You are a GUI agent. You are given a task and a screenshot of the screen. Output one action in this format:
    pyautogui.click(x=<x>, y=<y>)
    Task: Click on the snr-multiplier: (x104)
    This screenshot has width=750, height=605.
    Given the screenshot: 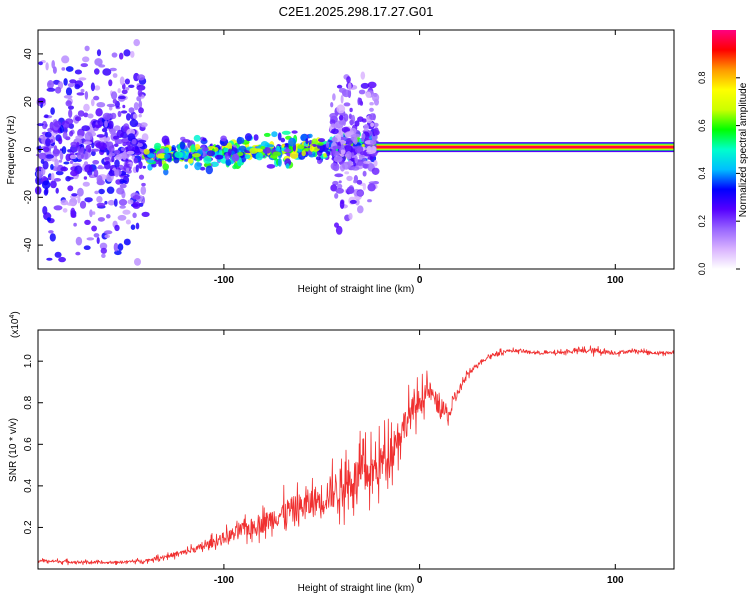 What is the action you would take?
    pyautogui.click(x=15, y=324)
    